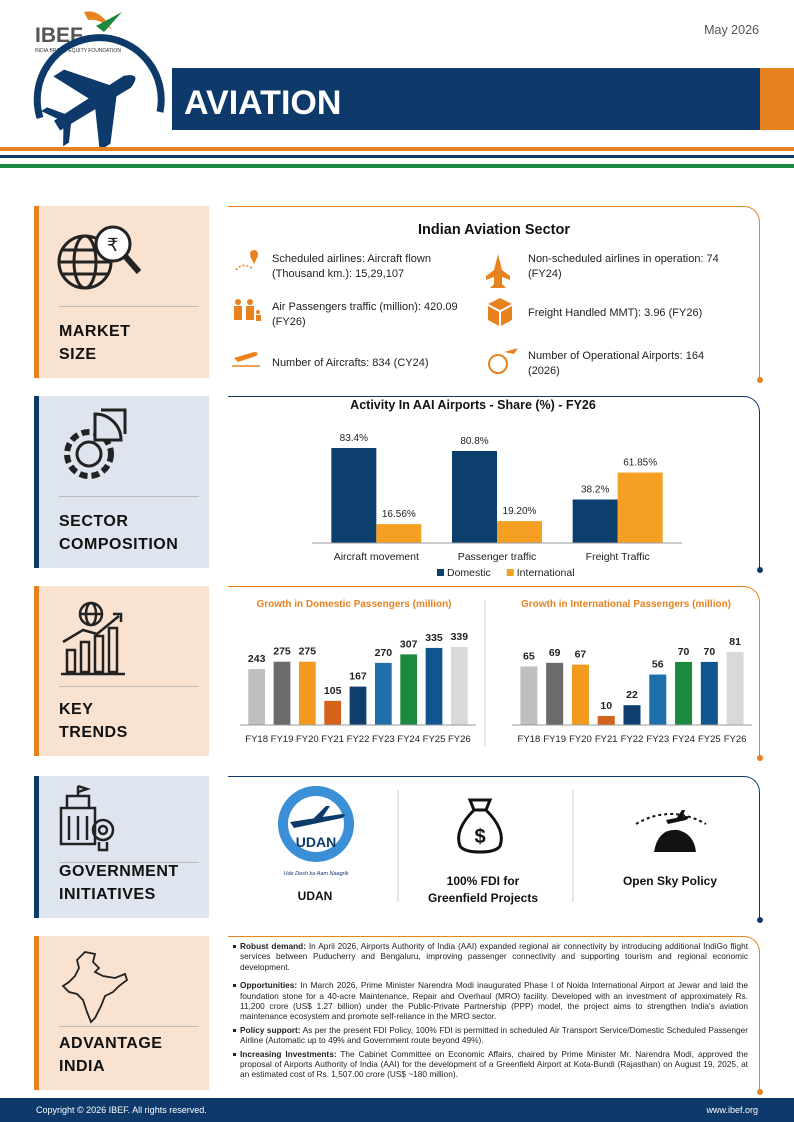  I want to click on data-label: 67, so click(581, 655).